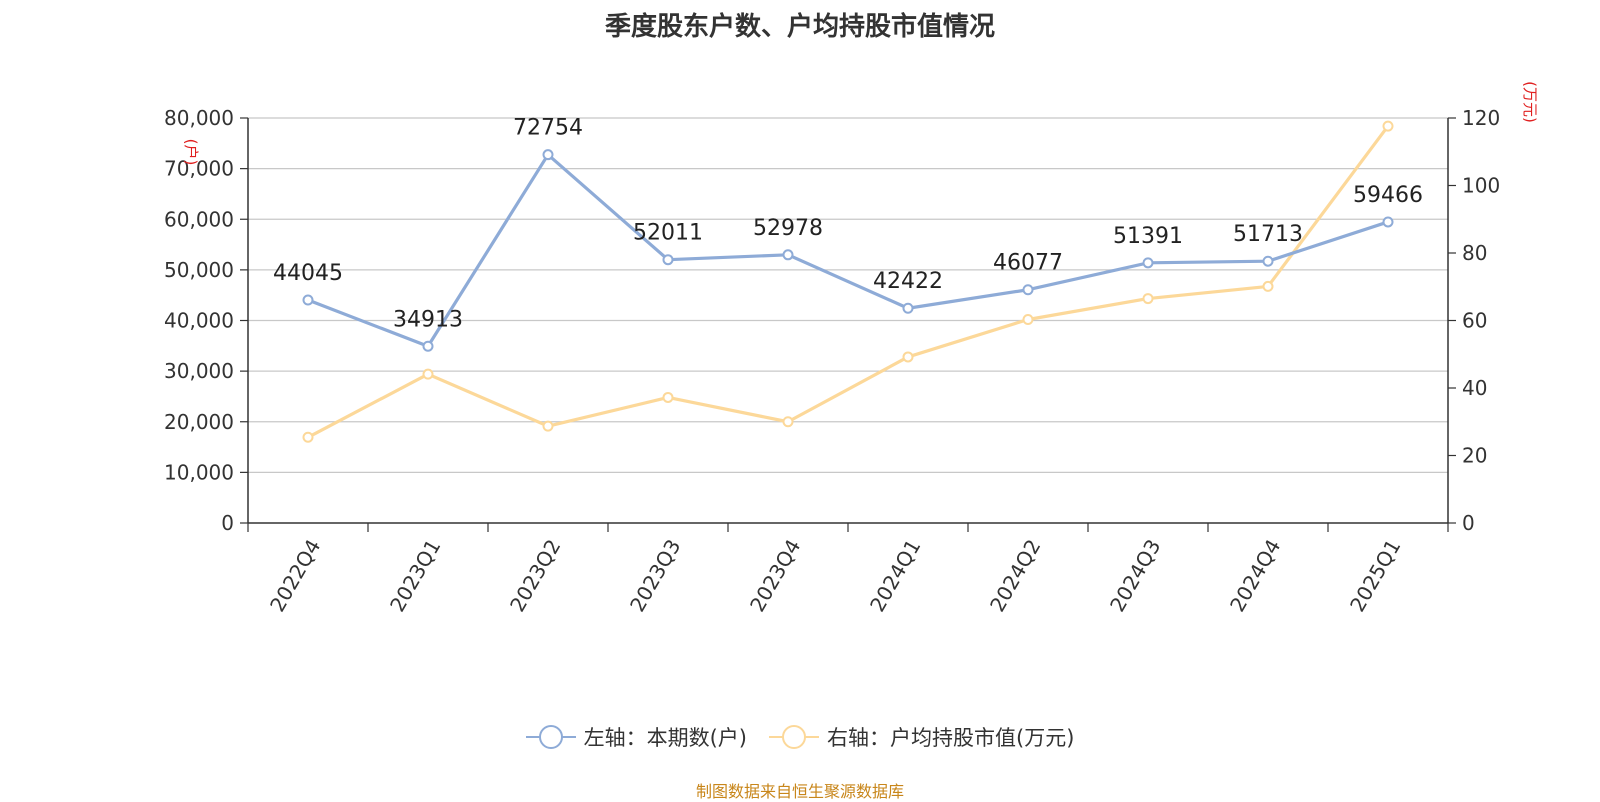 The height and width of the screenshot is (802, 1600). I want to click on data-label: 59466, so click(1388, 195).